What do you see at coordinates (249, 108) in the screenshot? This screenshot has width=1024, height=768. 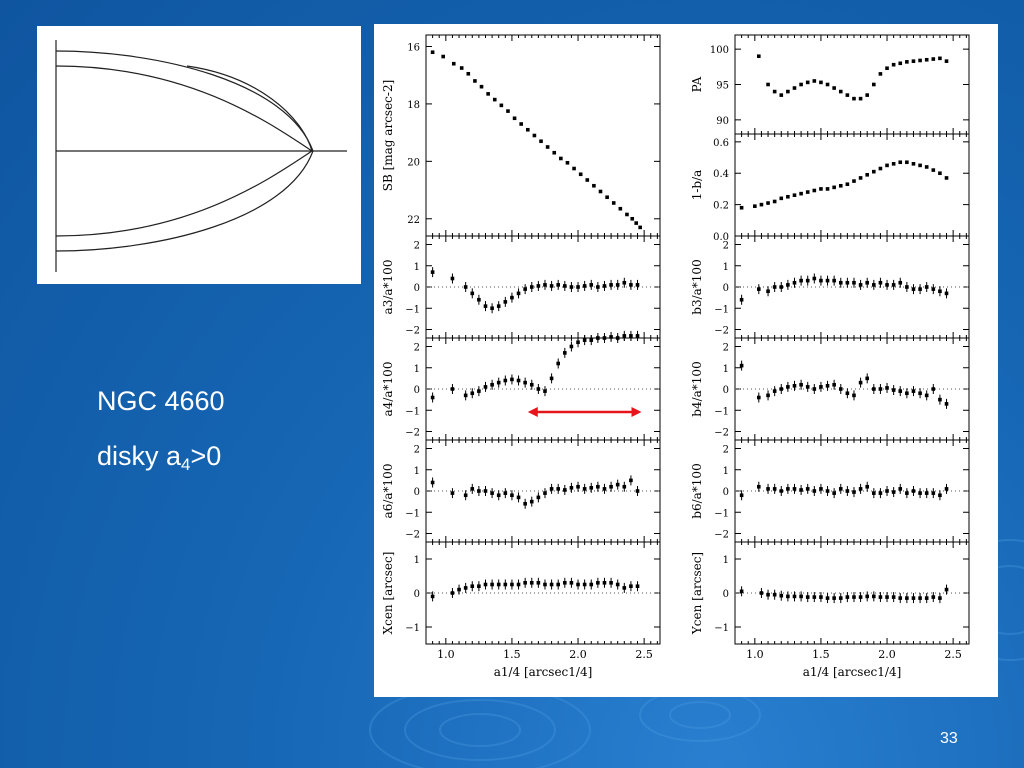 I see `outer-lens-isophote` at bounding box center [249, 108].